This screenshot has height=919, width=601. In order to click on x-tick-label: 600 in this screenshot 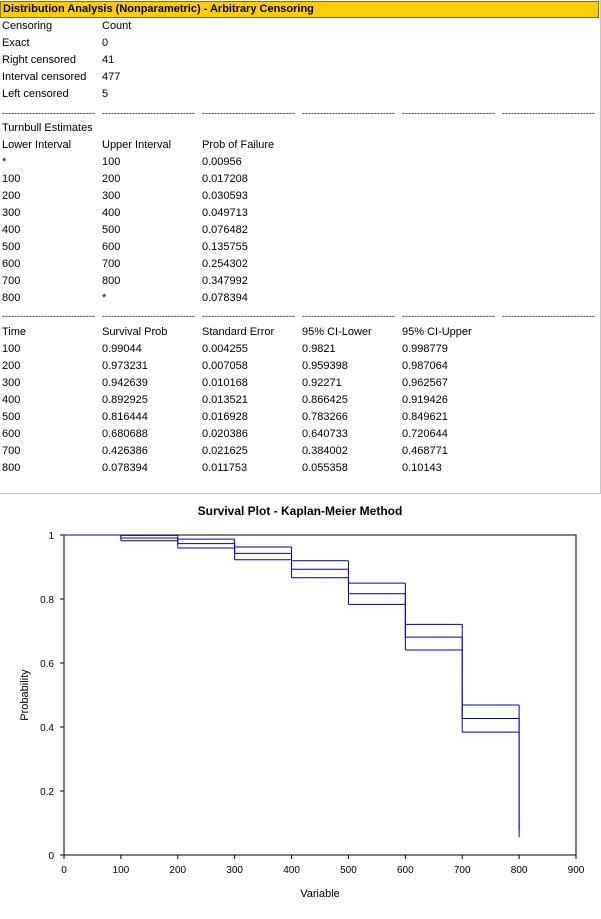, I will do `click(405, 870)`.